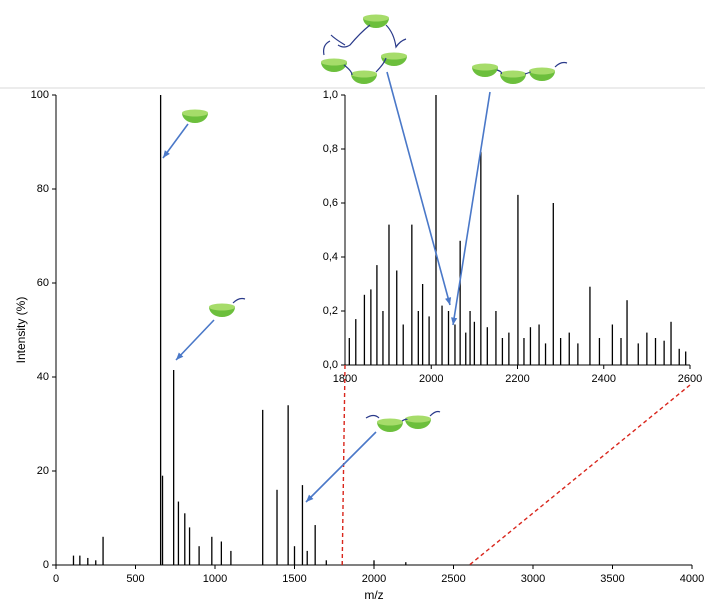  I want to click on x-tick-label: 500, so click(135, 579).